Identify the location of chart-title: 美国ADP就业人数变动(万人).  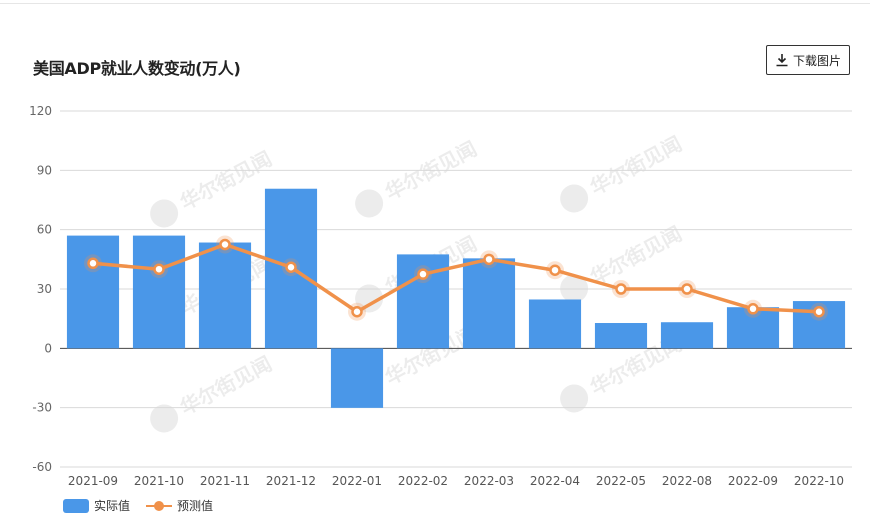
(137, 68).